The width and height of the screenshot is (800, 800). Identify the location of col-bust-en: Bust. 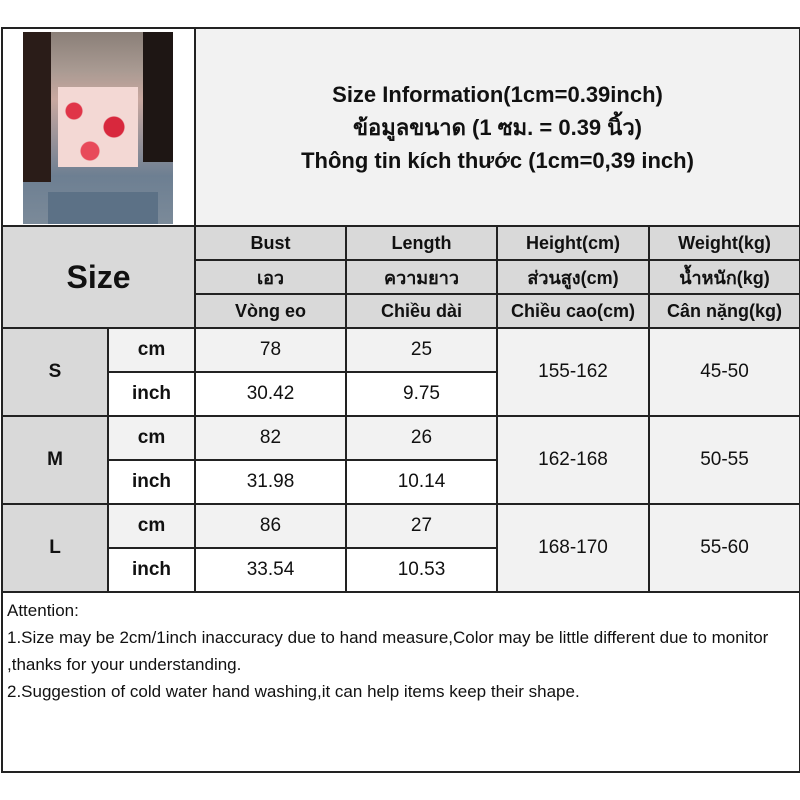
(270, 243).